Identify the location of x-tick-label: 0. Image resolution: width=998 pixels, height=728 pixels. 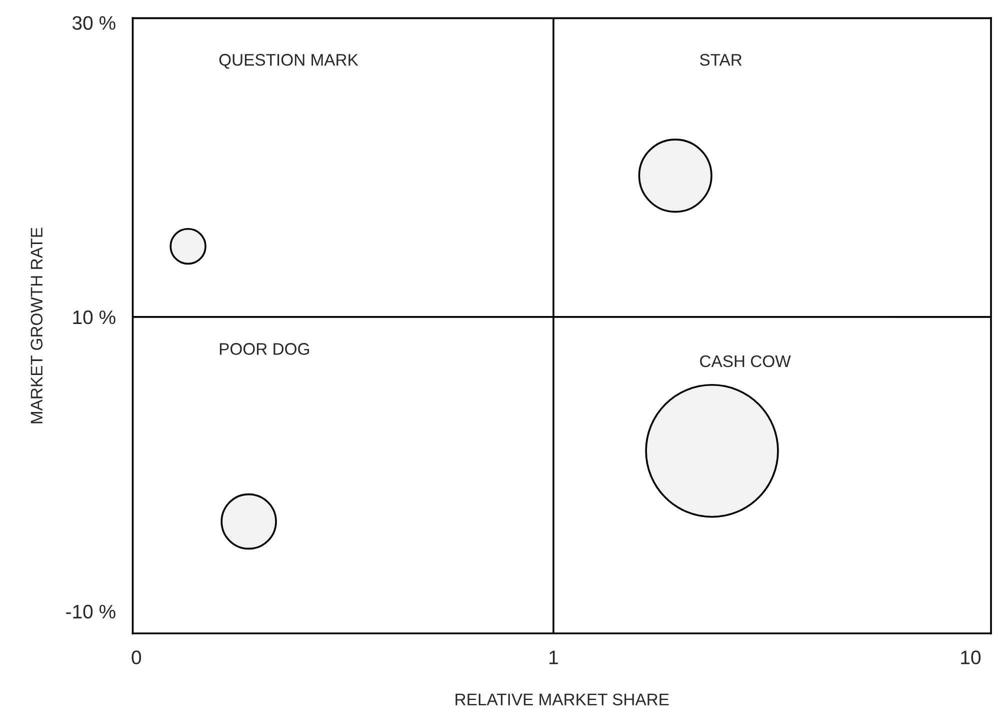
(137, 657).